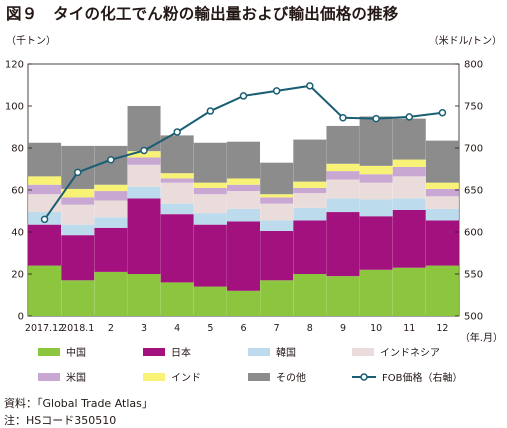 This screenshot has width=507, height=428. What do you see at coordinates (473, 191) in the screenshot?
I see `y2-tick-label-3: 650` at bounding box center [473, 191].